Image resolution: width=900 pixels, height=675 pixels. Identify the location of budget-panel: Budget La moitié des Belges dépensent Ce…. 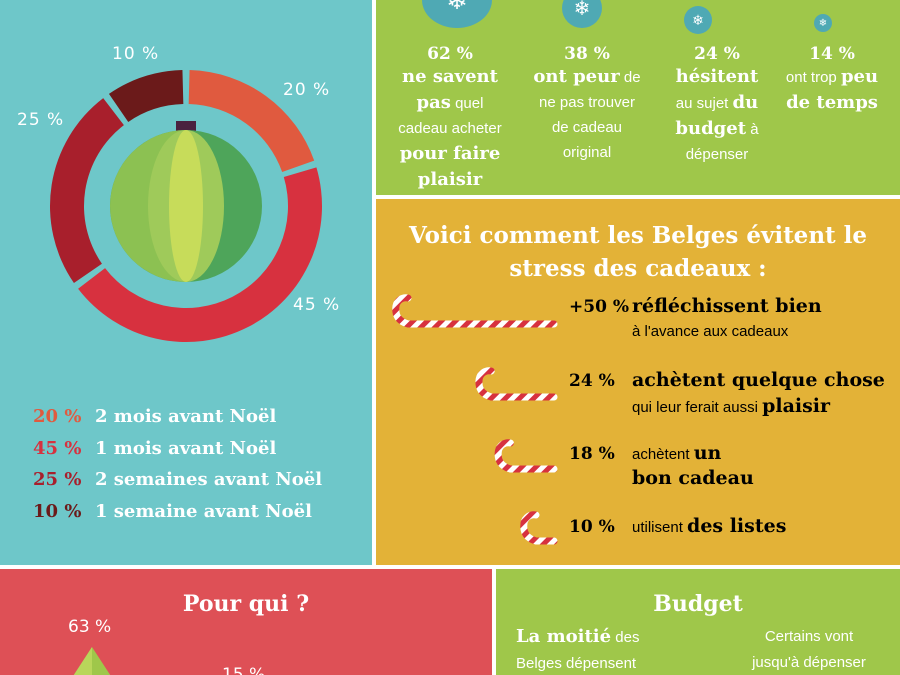
(698, 622).